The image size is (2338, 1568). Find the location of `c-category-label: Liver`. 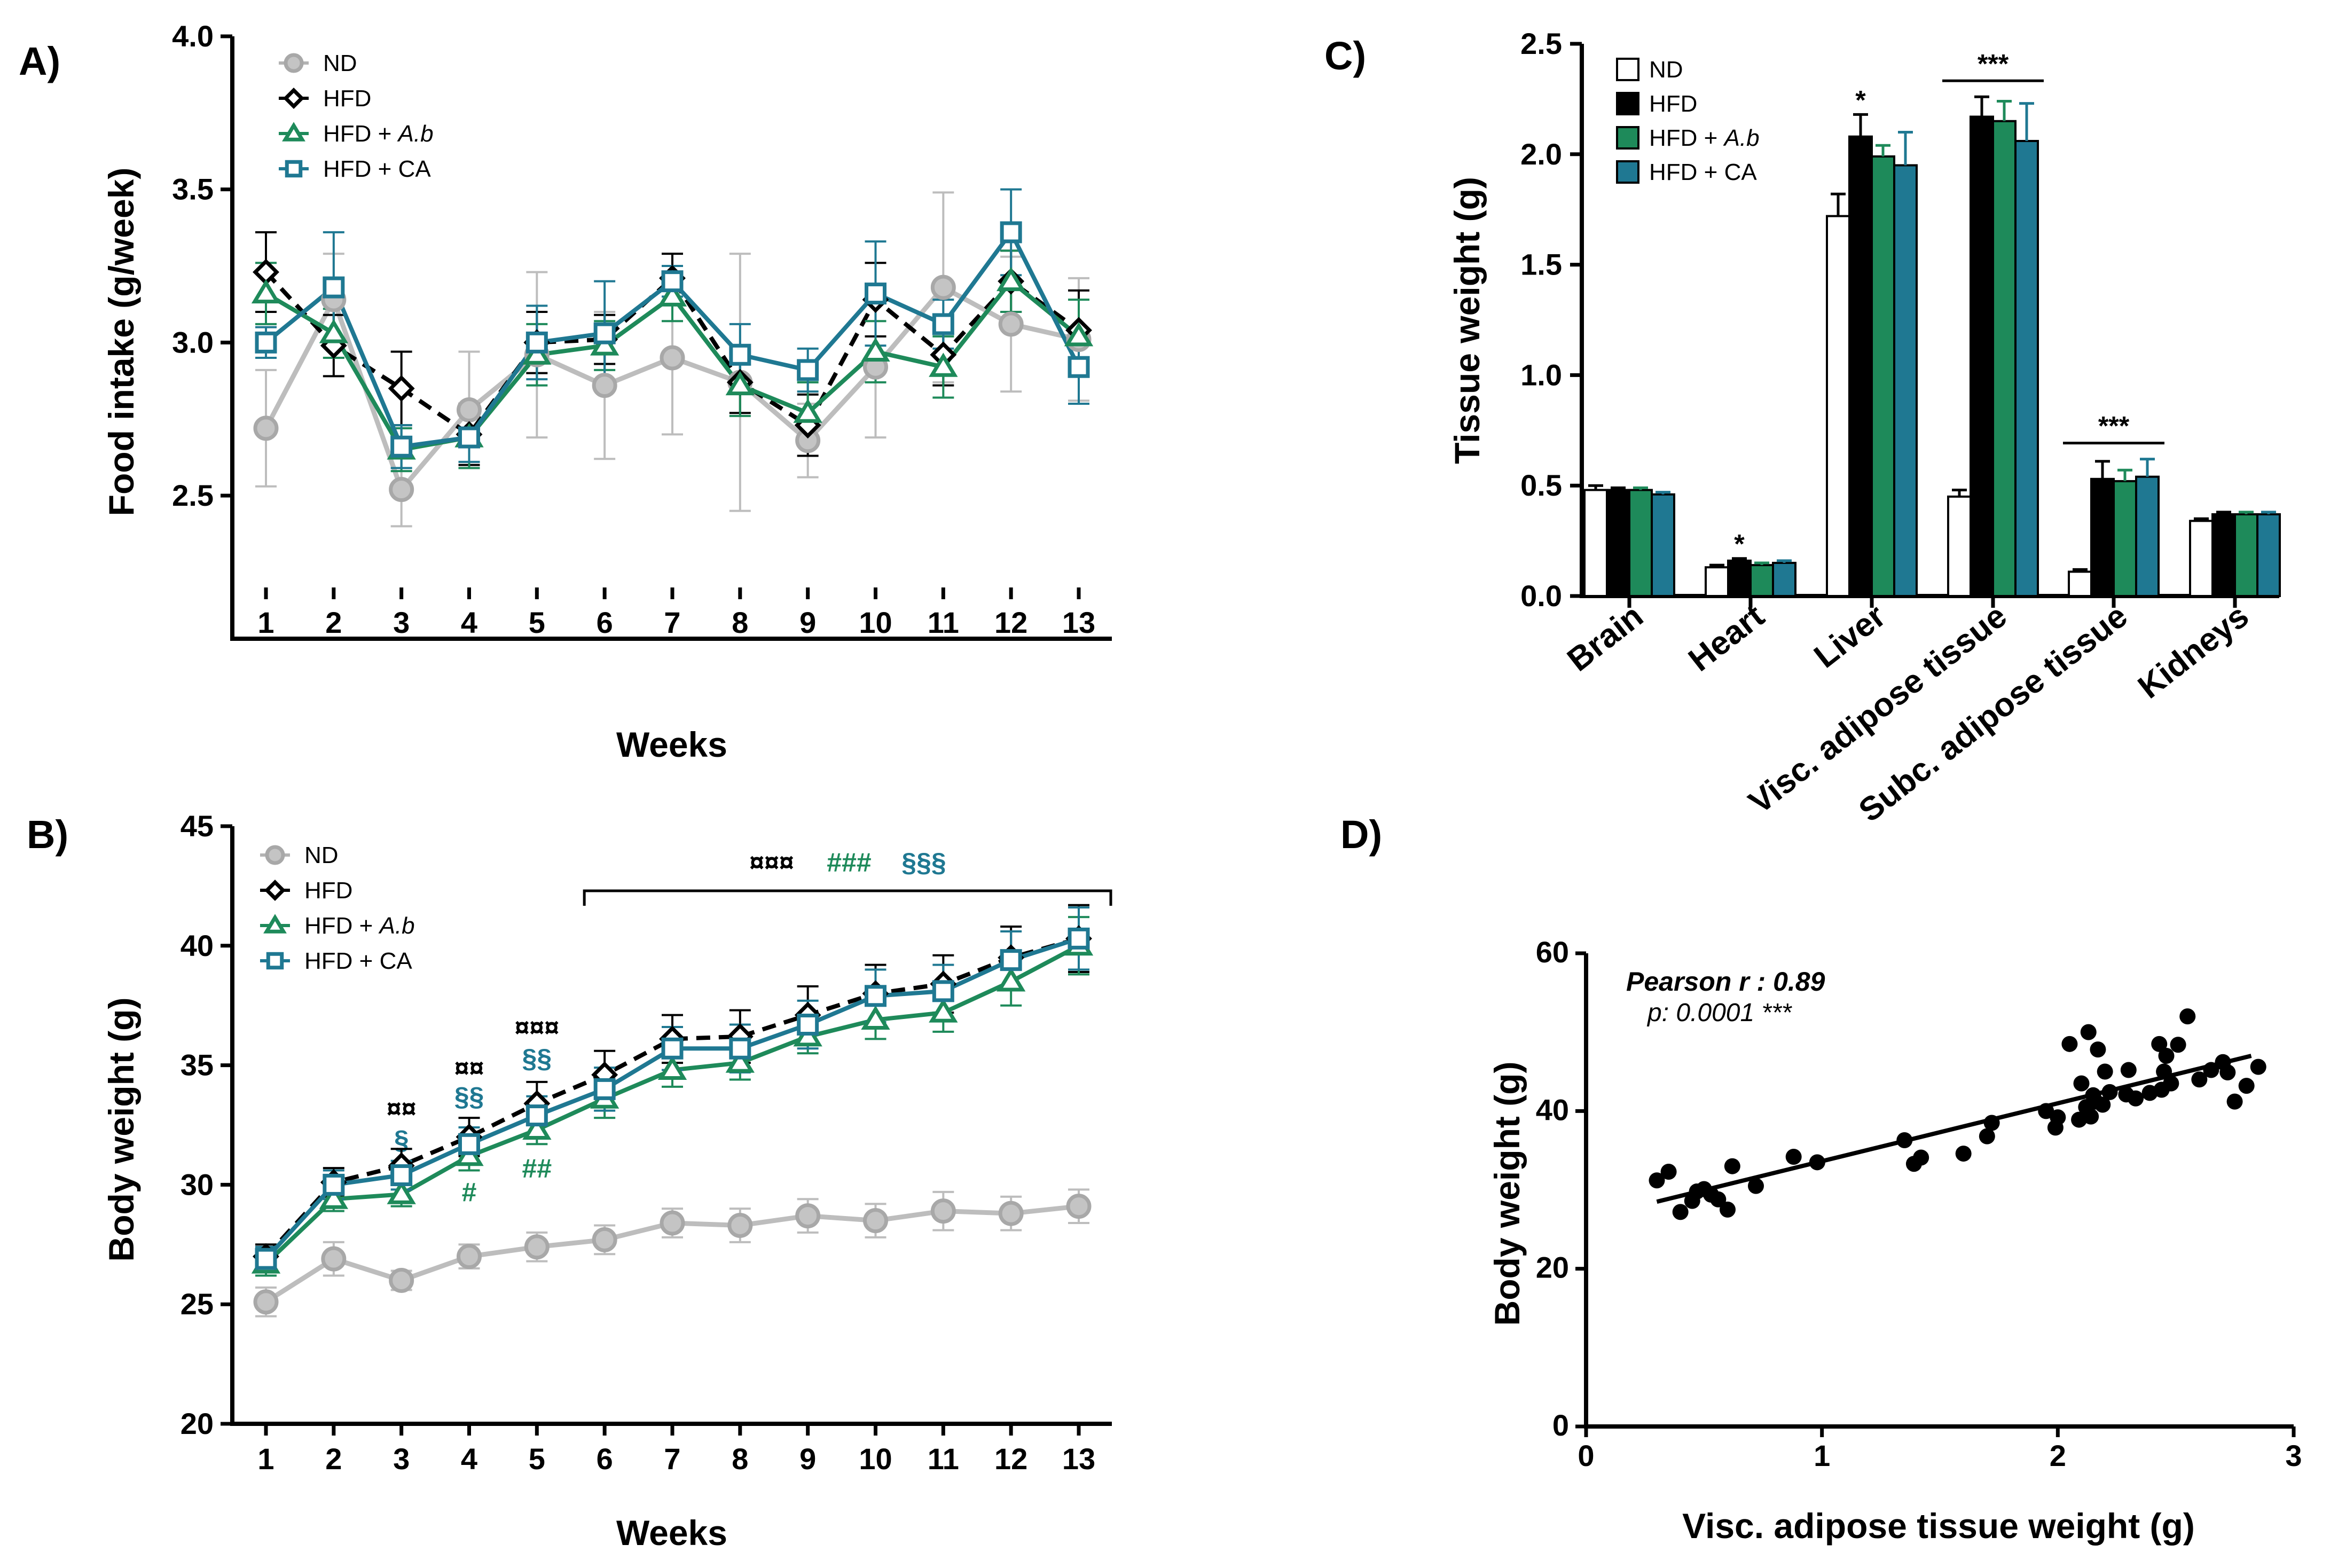

c-category-label: Liver is located at coordinates (1850, 637).